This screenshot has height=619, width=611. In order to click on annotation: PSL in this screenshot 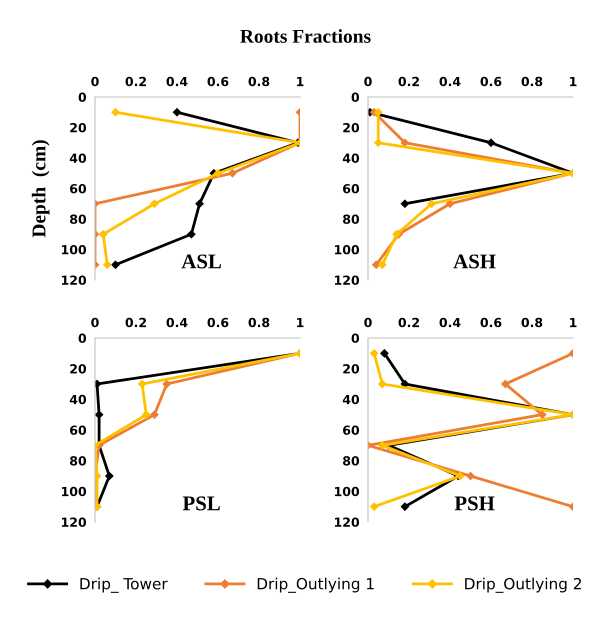, I will do `click(201, 503)`.